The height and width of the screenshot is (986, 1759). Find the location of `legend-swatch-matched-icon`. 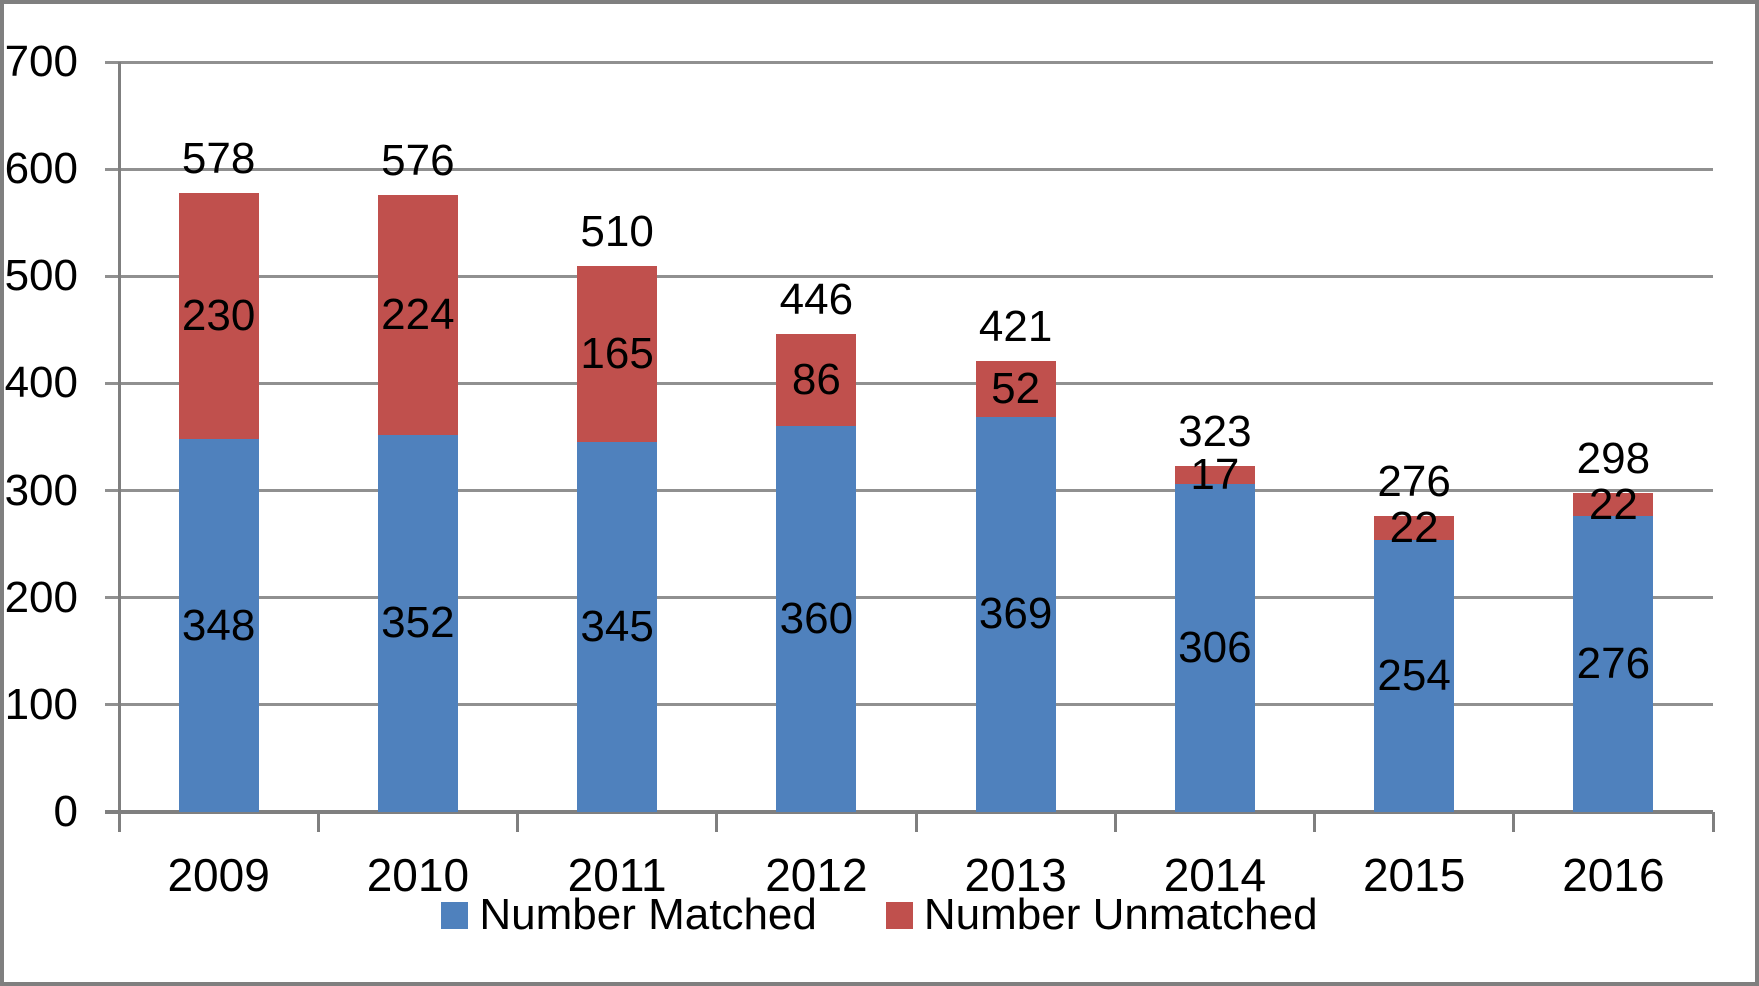

legend-swatch-matched-icon is located at coordinates (455, 915).